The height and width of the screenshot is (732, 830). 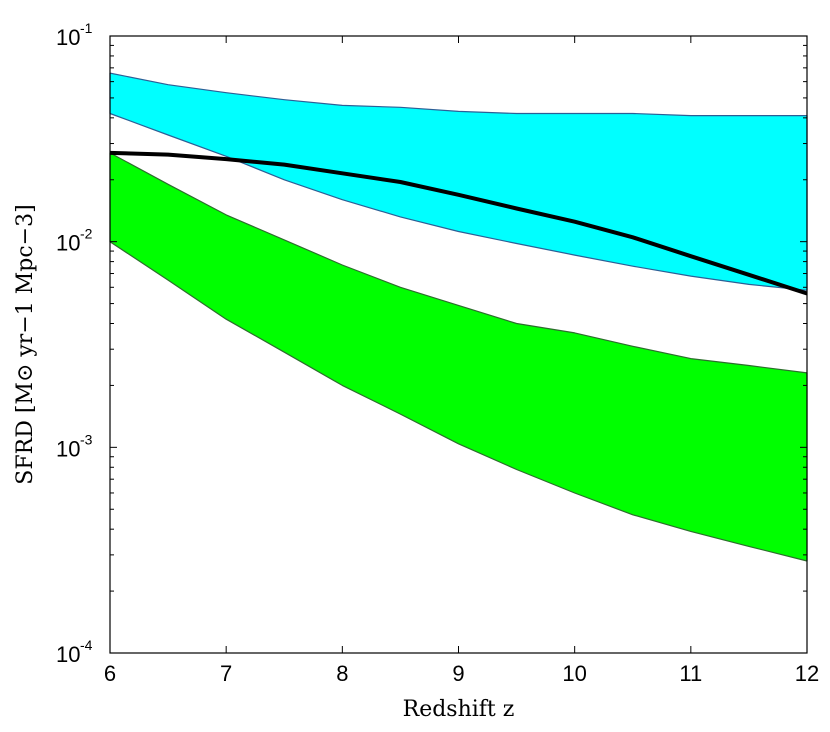 What do you see at coordinates (574, 673) in the screenshot?
I see `x-tick-label: 10` at bounding box center [574, 673].